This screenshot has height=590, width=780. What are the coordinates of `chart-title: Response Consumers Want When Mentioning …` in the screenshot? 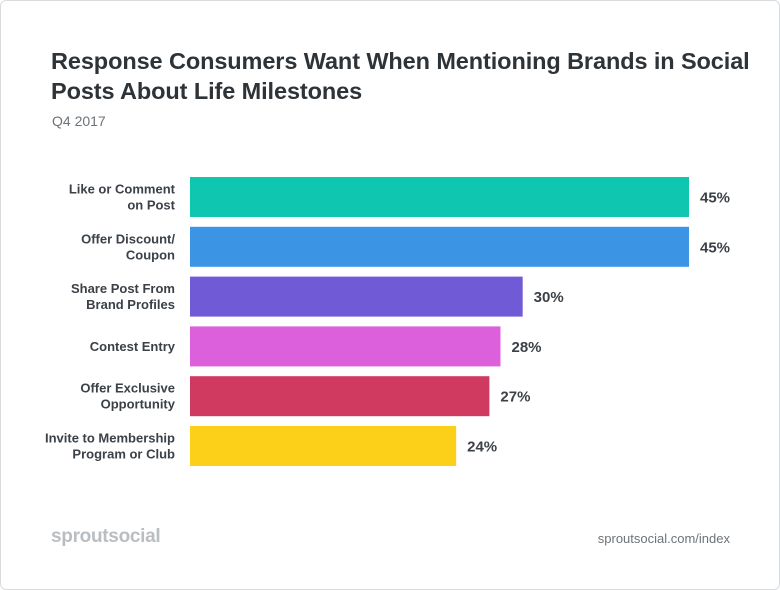 It's located at (400, 76).